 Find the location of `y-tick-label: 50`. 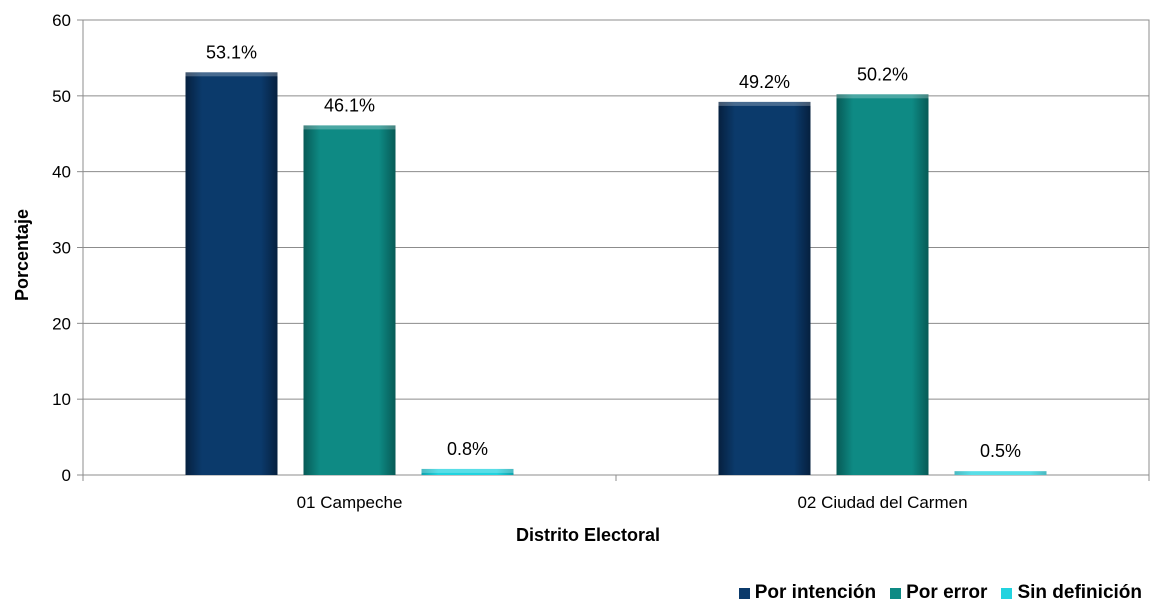

y-tick-label: 50 is located at coordinates (61, 96).